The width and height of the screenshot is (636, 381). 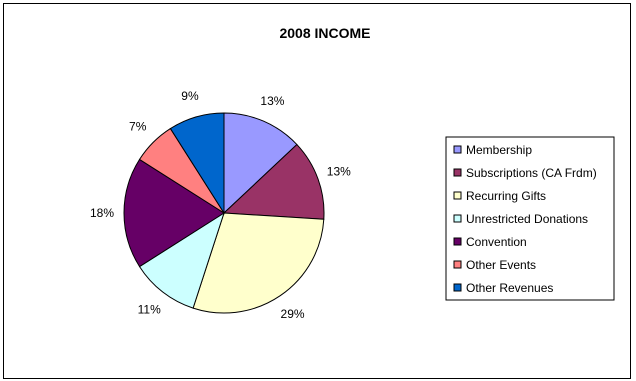 I want to click on pie-slice-subscriptions-ca-frdm, so click(x=273, y=181).